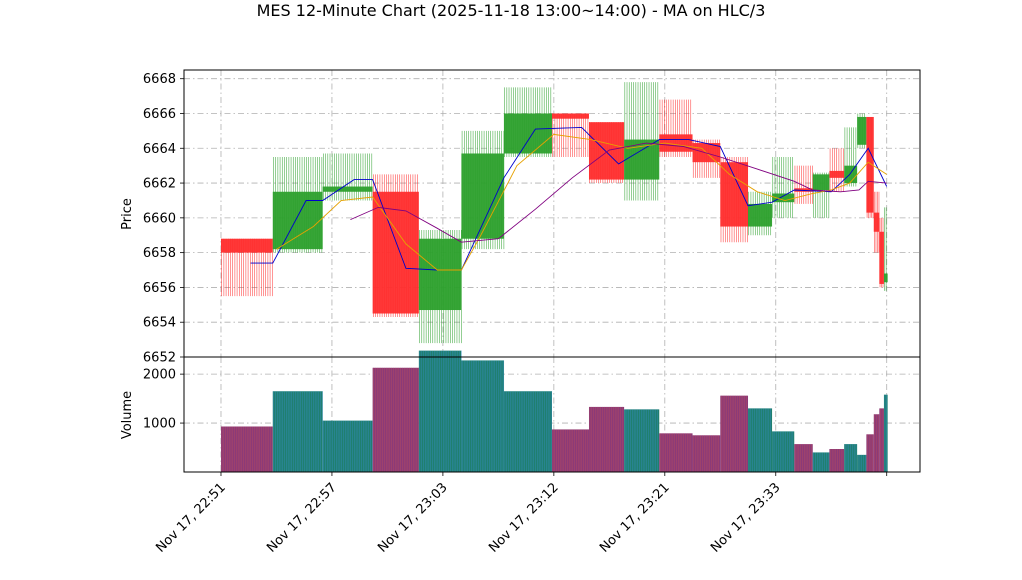 The height and width of the screenshot is (580, 1022). I want to click on time-tick-label: Nov 17, 22:57, so click(302, 518).